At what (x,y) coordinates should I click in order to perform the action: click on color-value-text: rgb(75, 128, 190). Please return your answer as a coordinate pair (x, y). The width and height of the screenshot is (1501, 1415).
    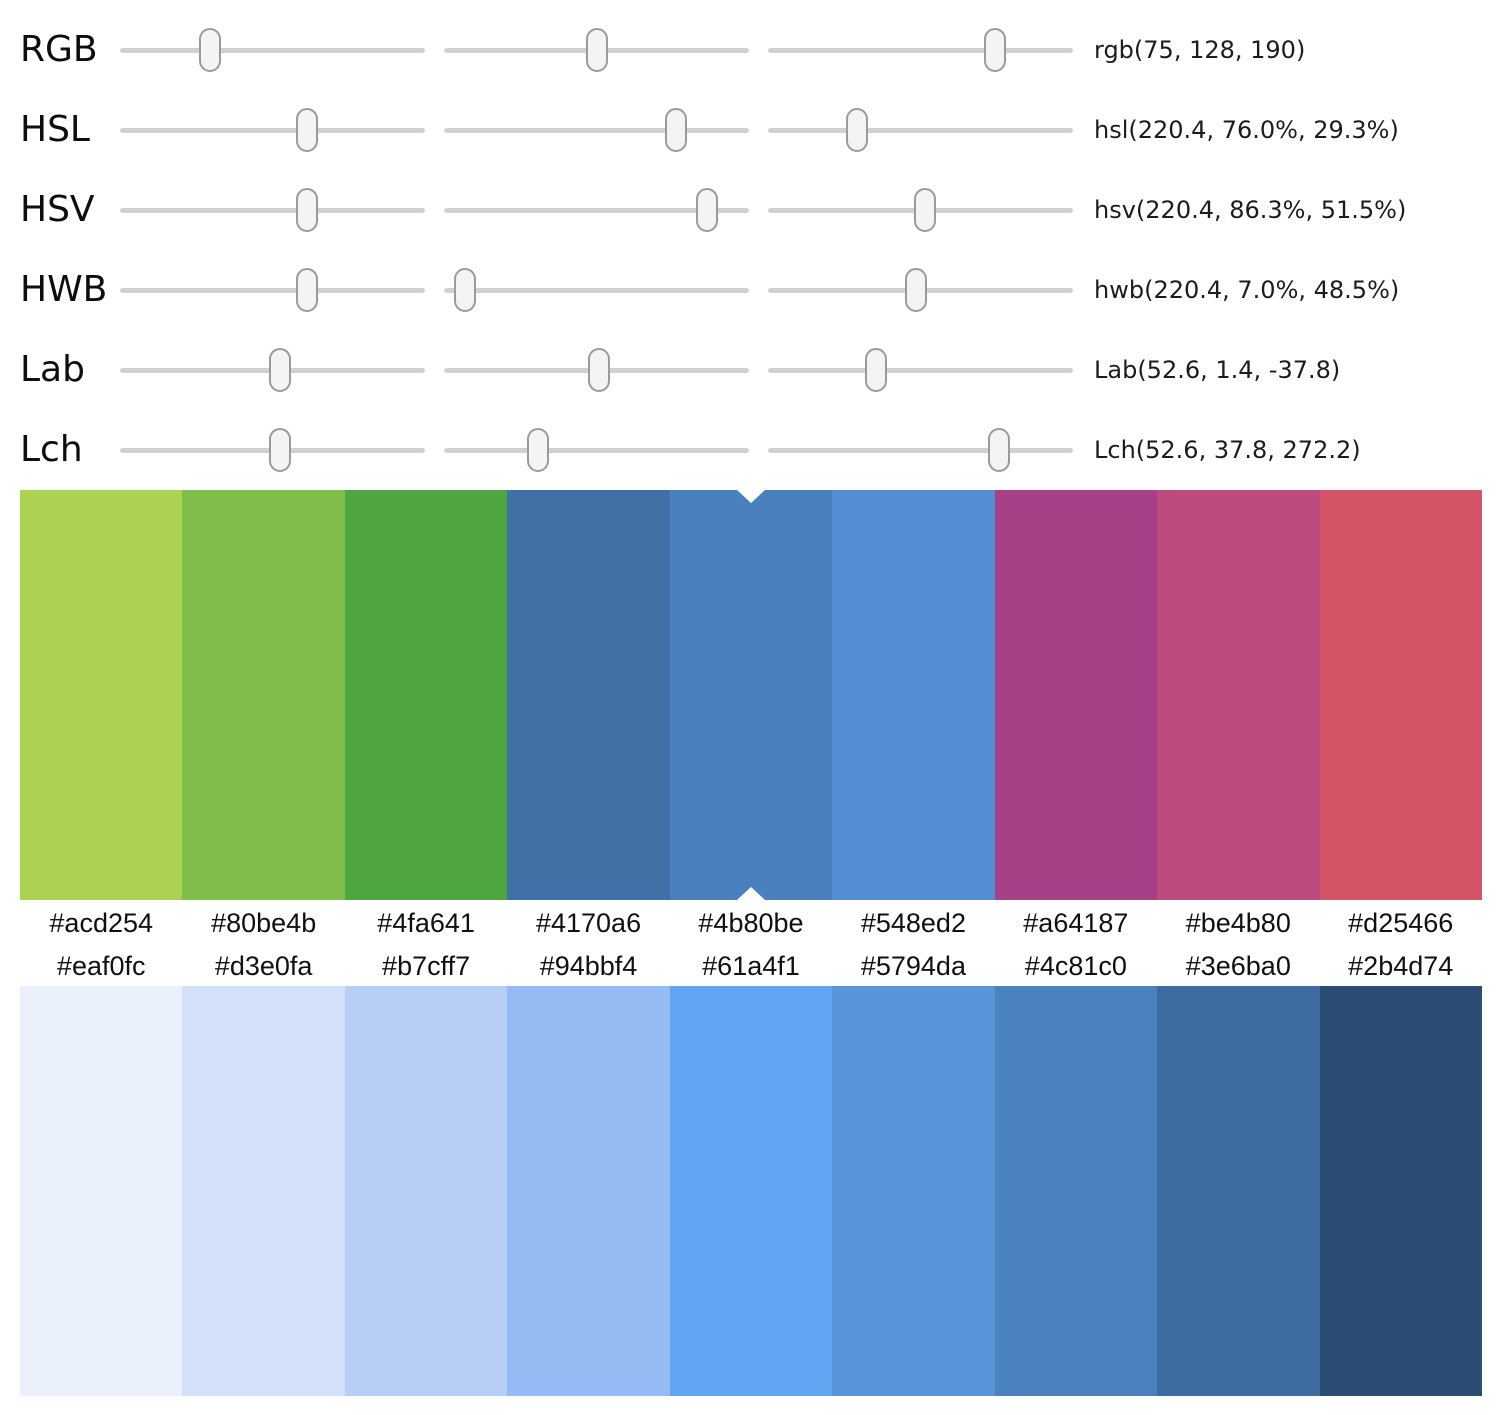
    Looking at the image, I should click on (1200, 50).